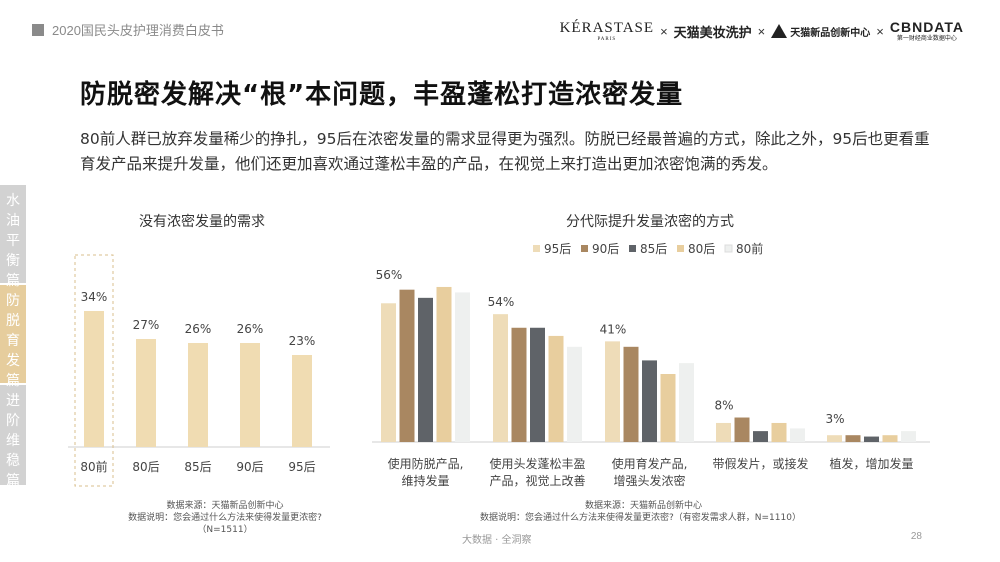 Image resolution: width=1000 pixels, height=562 pixels. What do you see at coordinates (94, 297) in the screenshot?
I see `chart1-value-label: 34%` at bounding box center [94, 297].